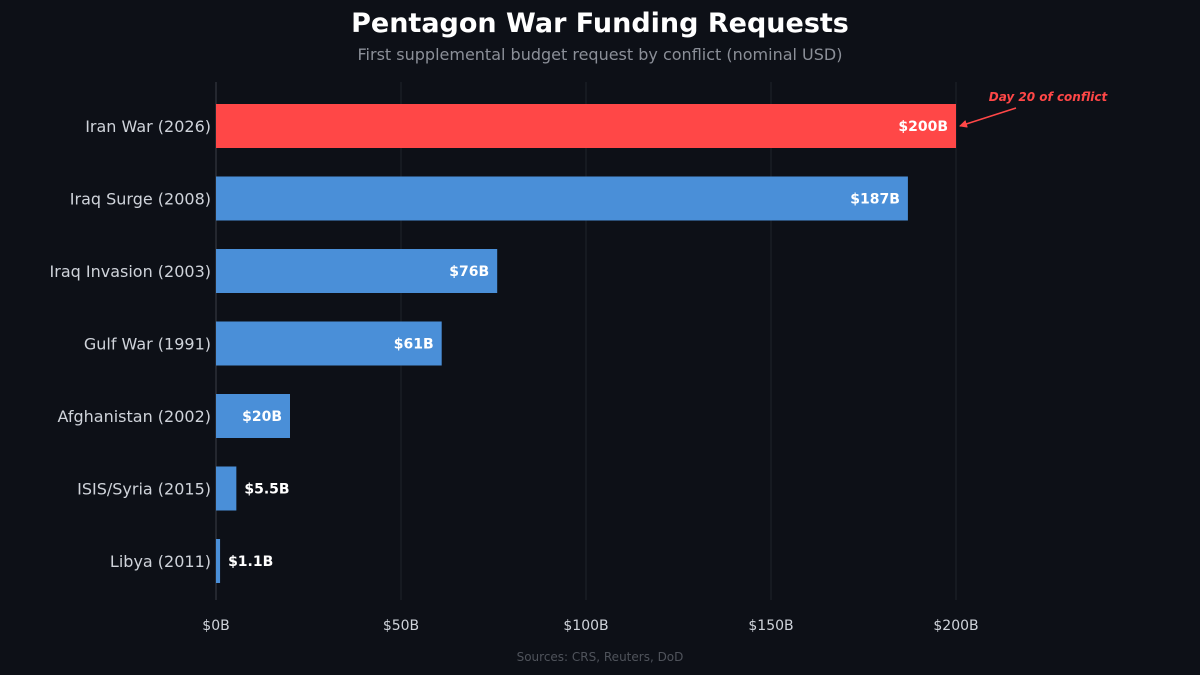 The width and height of the screenshot is (1200, 675). What do you see at coordinates (600, 657) in the screenshot?
I see `source-note: Sources: CRS, Reuters, DoD` at bounding box center [600, 657].